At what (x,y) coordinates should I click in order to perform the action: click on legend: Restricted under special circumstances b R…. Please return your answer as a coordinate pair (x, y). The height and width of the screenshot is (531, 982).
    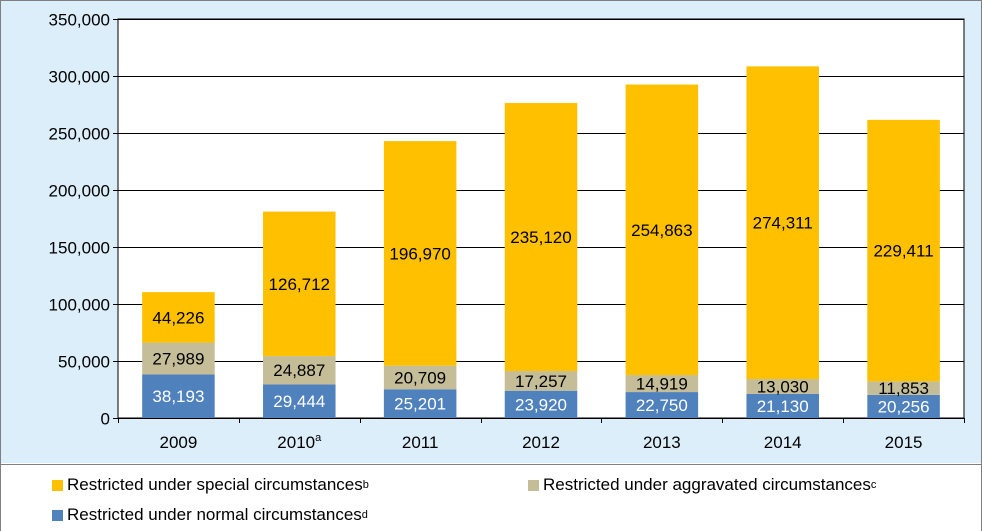
    Looking at the image, I should click on (491, 497).